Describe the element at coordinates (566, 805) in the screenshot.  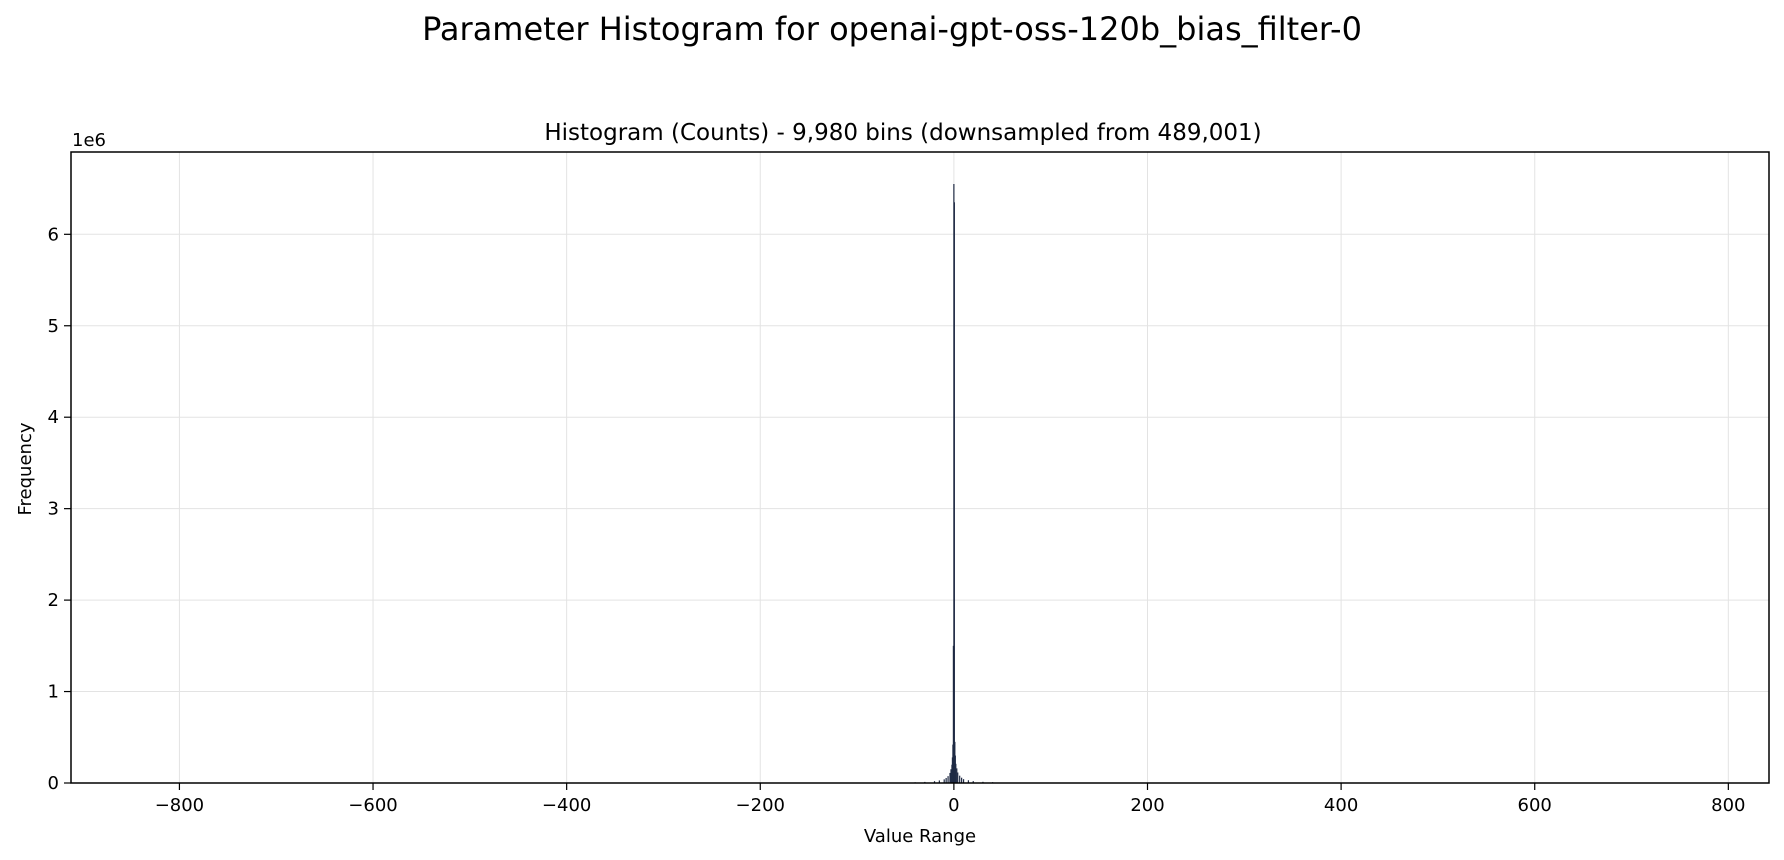
I see `x-tick-label: −400` at that location.